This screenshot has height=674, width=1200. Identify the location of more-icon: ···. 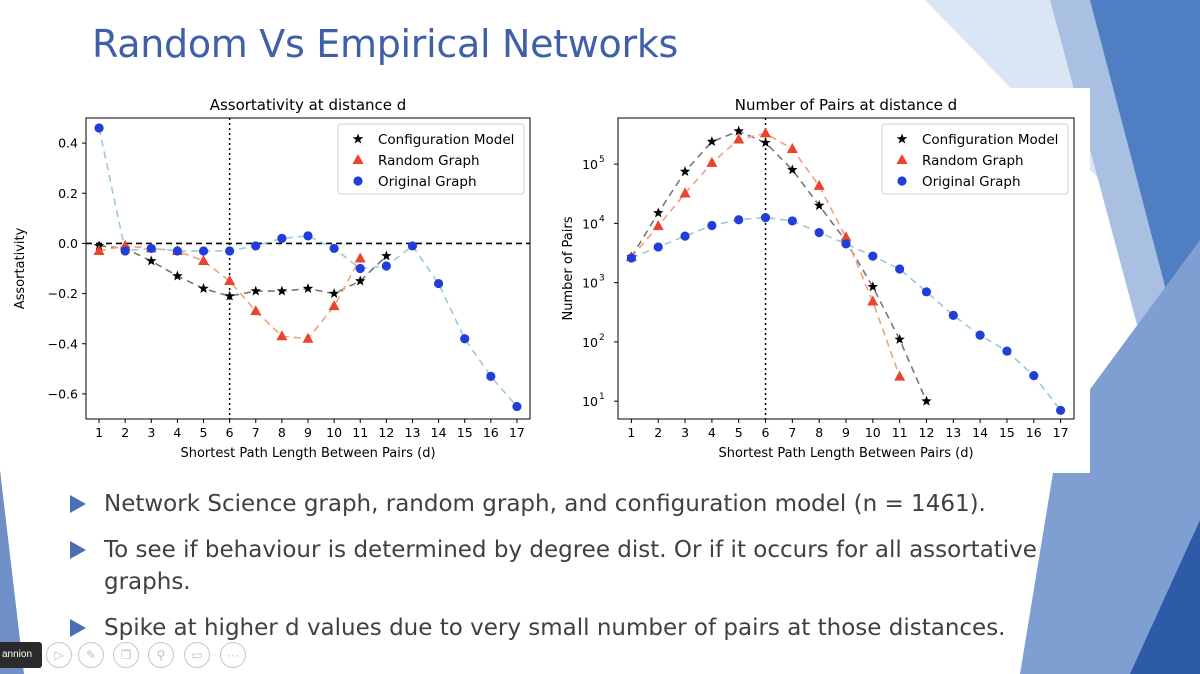
(233, 655).